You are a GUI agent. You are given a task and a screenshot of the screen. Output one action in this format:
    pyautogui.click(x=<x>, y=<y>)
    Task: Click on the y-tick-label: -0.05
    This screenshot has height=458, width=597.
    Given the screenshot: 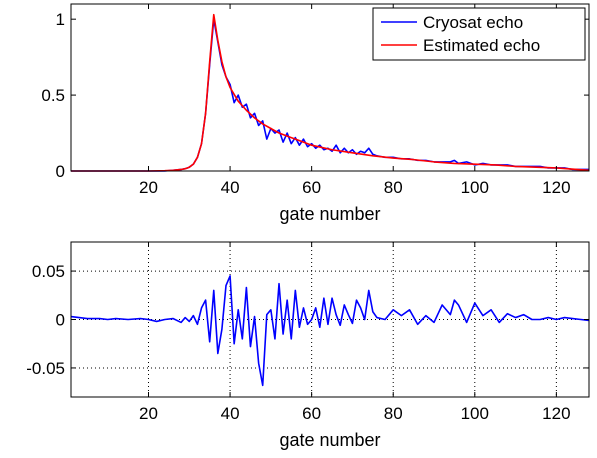 What is the action you would take?
    pyautogui.click(x=45, y=368)
    